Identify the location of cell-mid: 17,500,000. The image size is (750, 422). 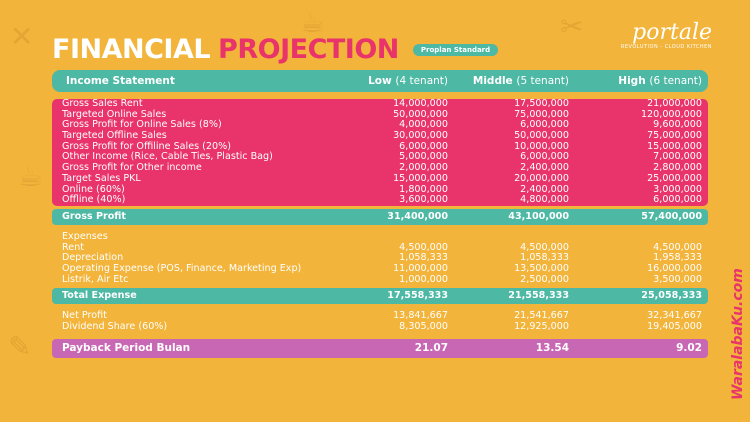
(541, 103).